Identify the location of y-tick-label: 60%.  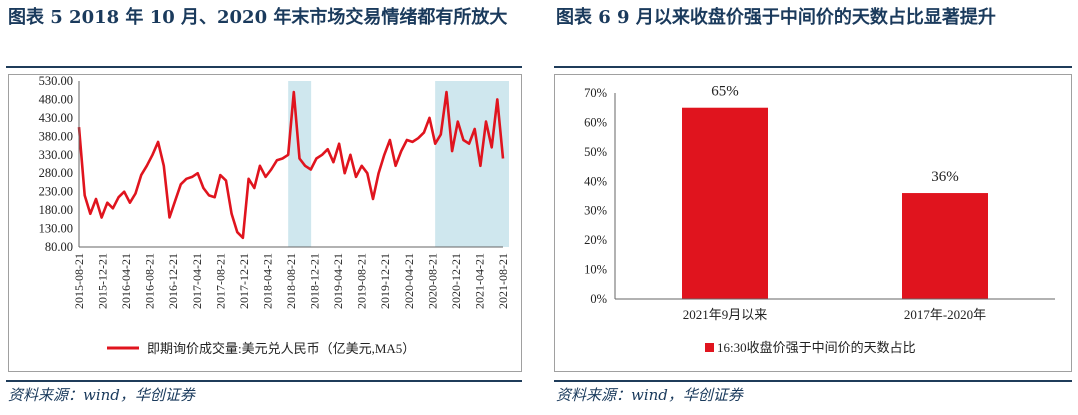
(595, 122).